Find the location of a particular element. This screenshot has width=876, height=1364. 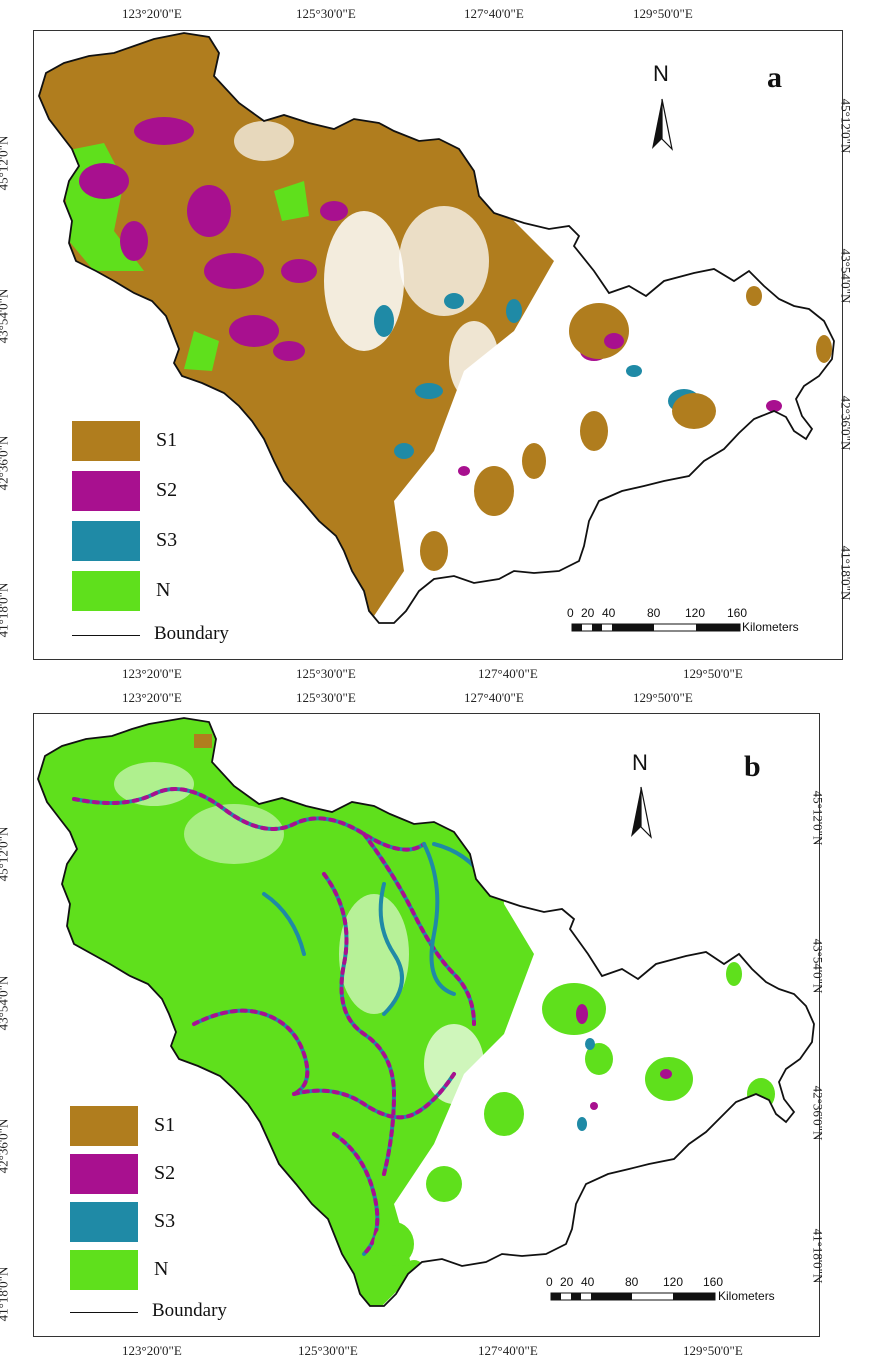

panel-letter-b: b is located at coordinates (752, 766).